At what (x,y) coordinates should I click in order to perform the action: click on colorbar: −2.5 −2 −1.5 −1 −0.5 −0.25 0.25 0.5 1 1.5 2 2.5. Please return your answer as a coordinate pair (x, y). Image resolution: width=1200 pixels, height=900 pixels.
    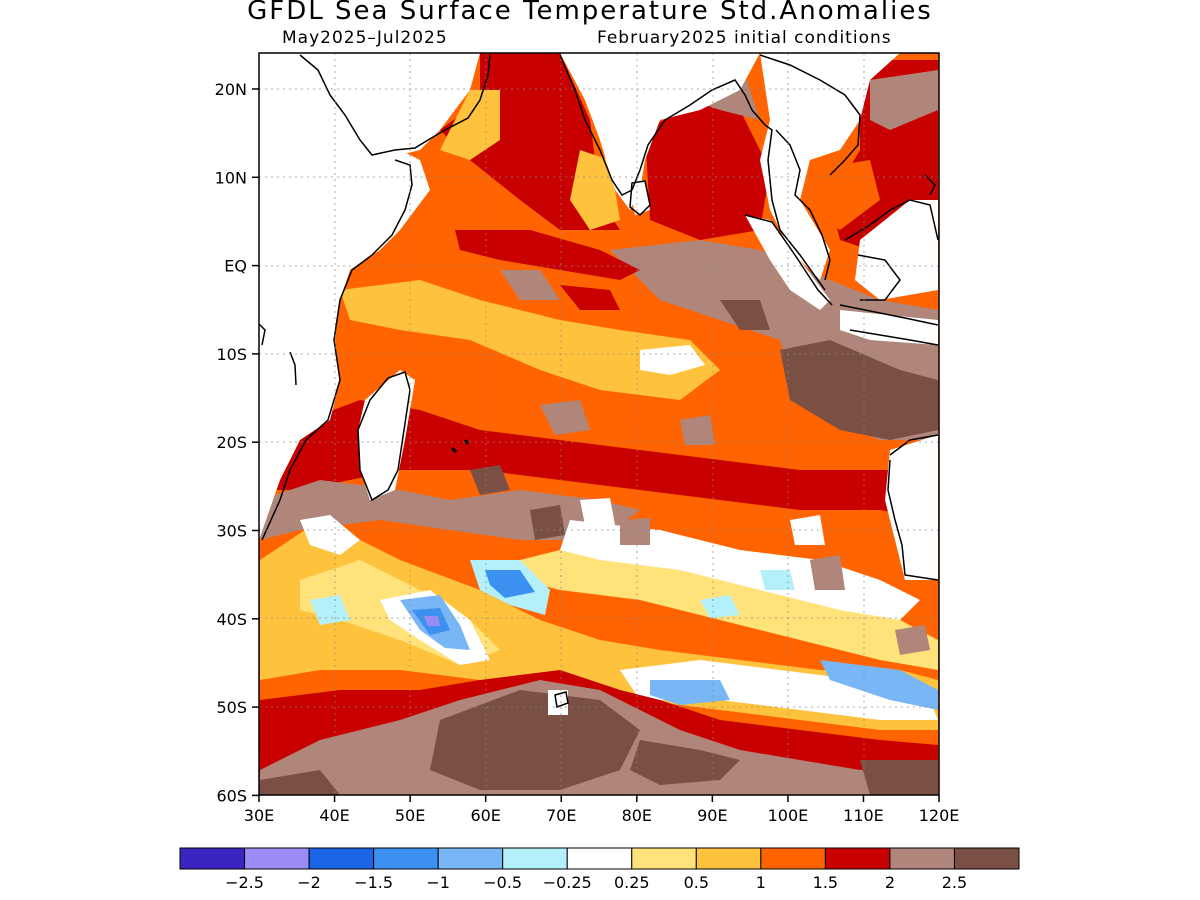
    Looking at the image, I should click on (599, 869).